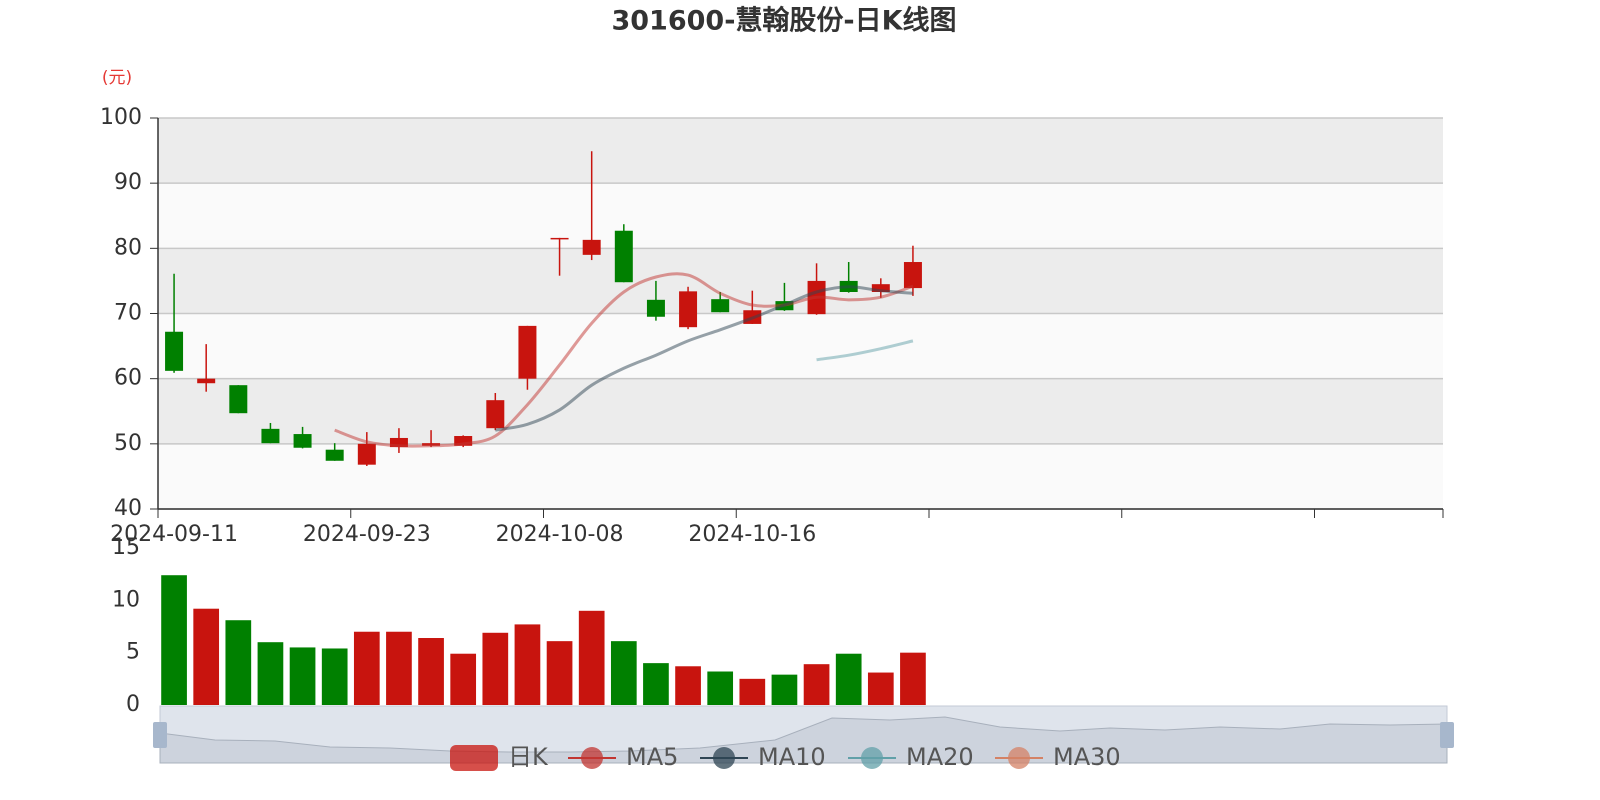 The image size is (1600, 800). Describe the element at coordinates (128, 508) in the screenshot. I see `y-tick-label: 40` at that location.